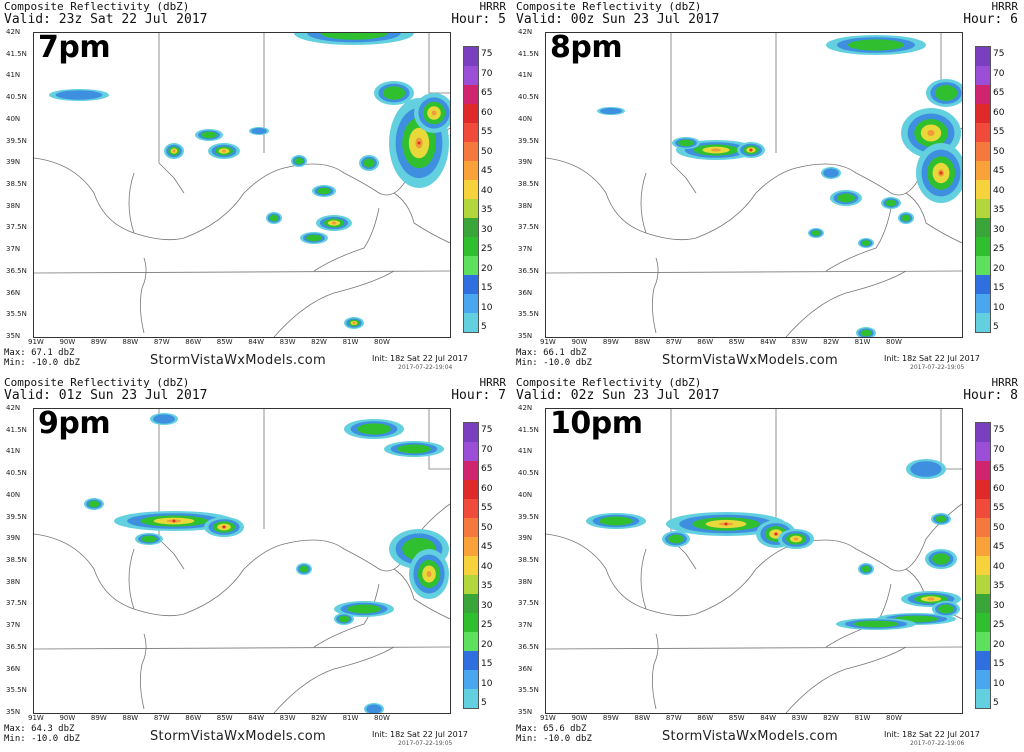 Image resolution: width=1024 pixels, height=752 pixels. Describe the element at coordinates (999, 683) in the screenshot. I see `colorbar-tick: 10` at that location.